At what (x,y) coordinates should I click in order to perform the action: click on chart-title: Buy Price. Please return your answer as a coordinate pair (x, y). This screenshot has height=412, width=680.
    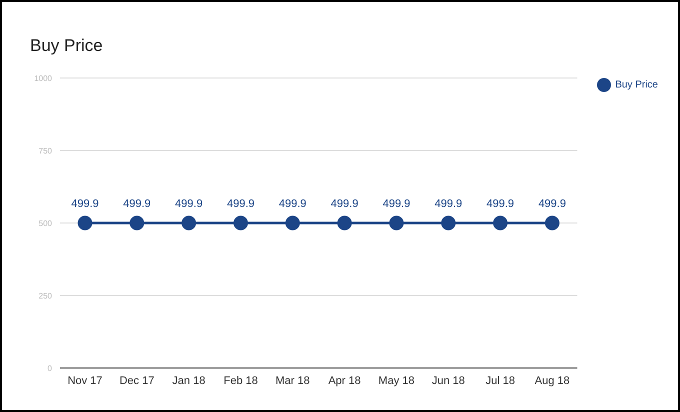
    Looking at the image, I should click on (66, 46).